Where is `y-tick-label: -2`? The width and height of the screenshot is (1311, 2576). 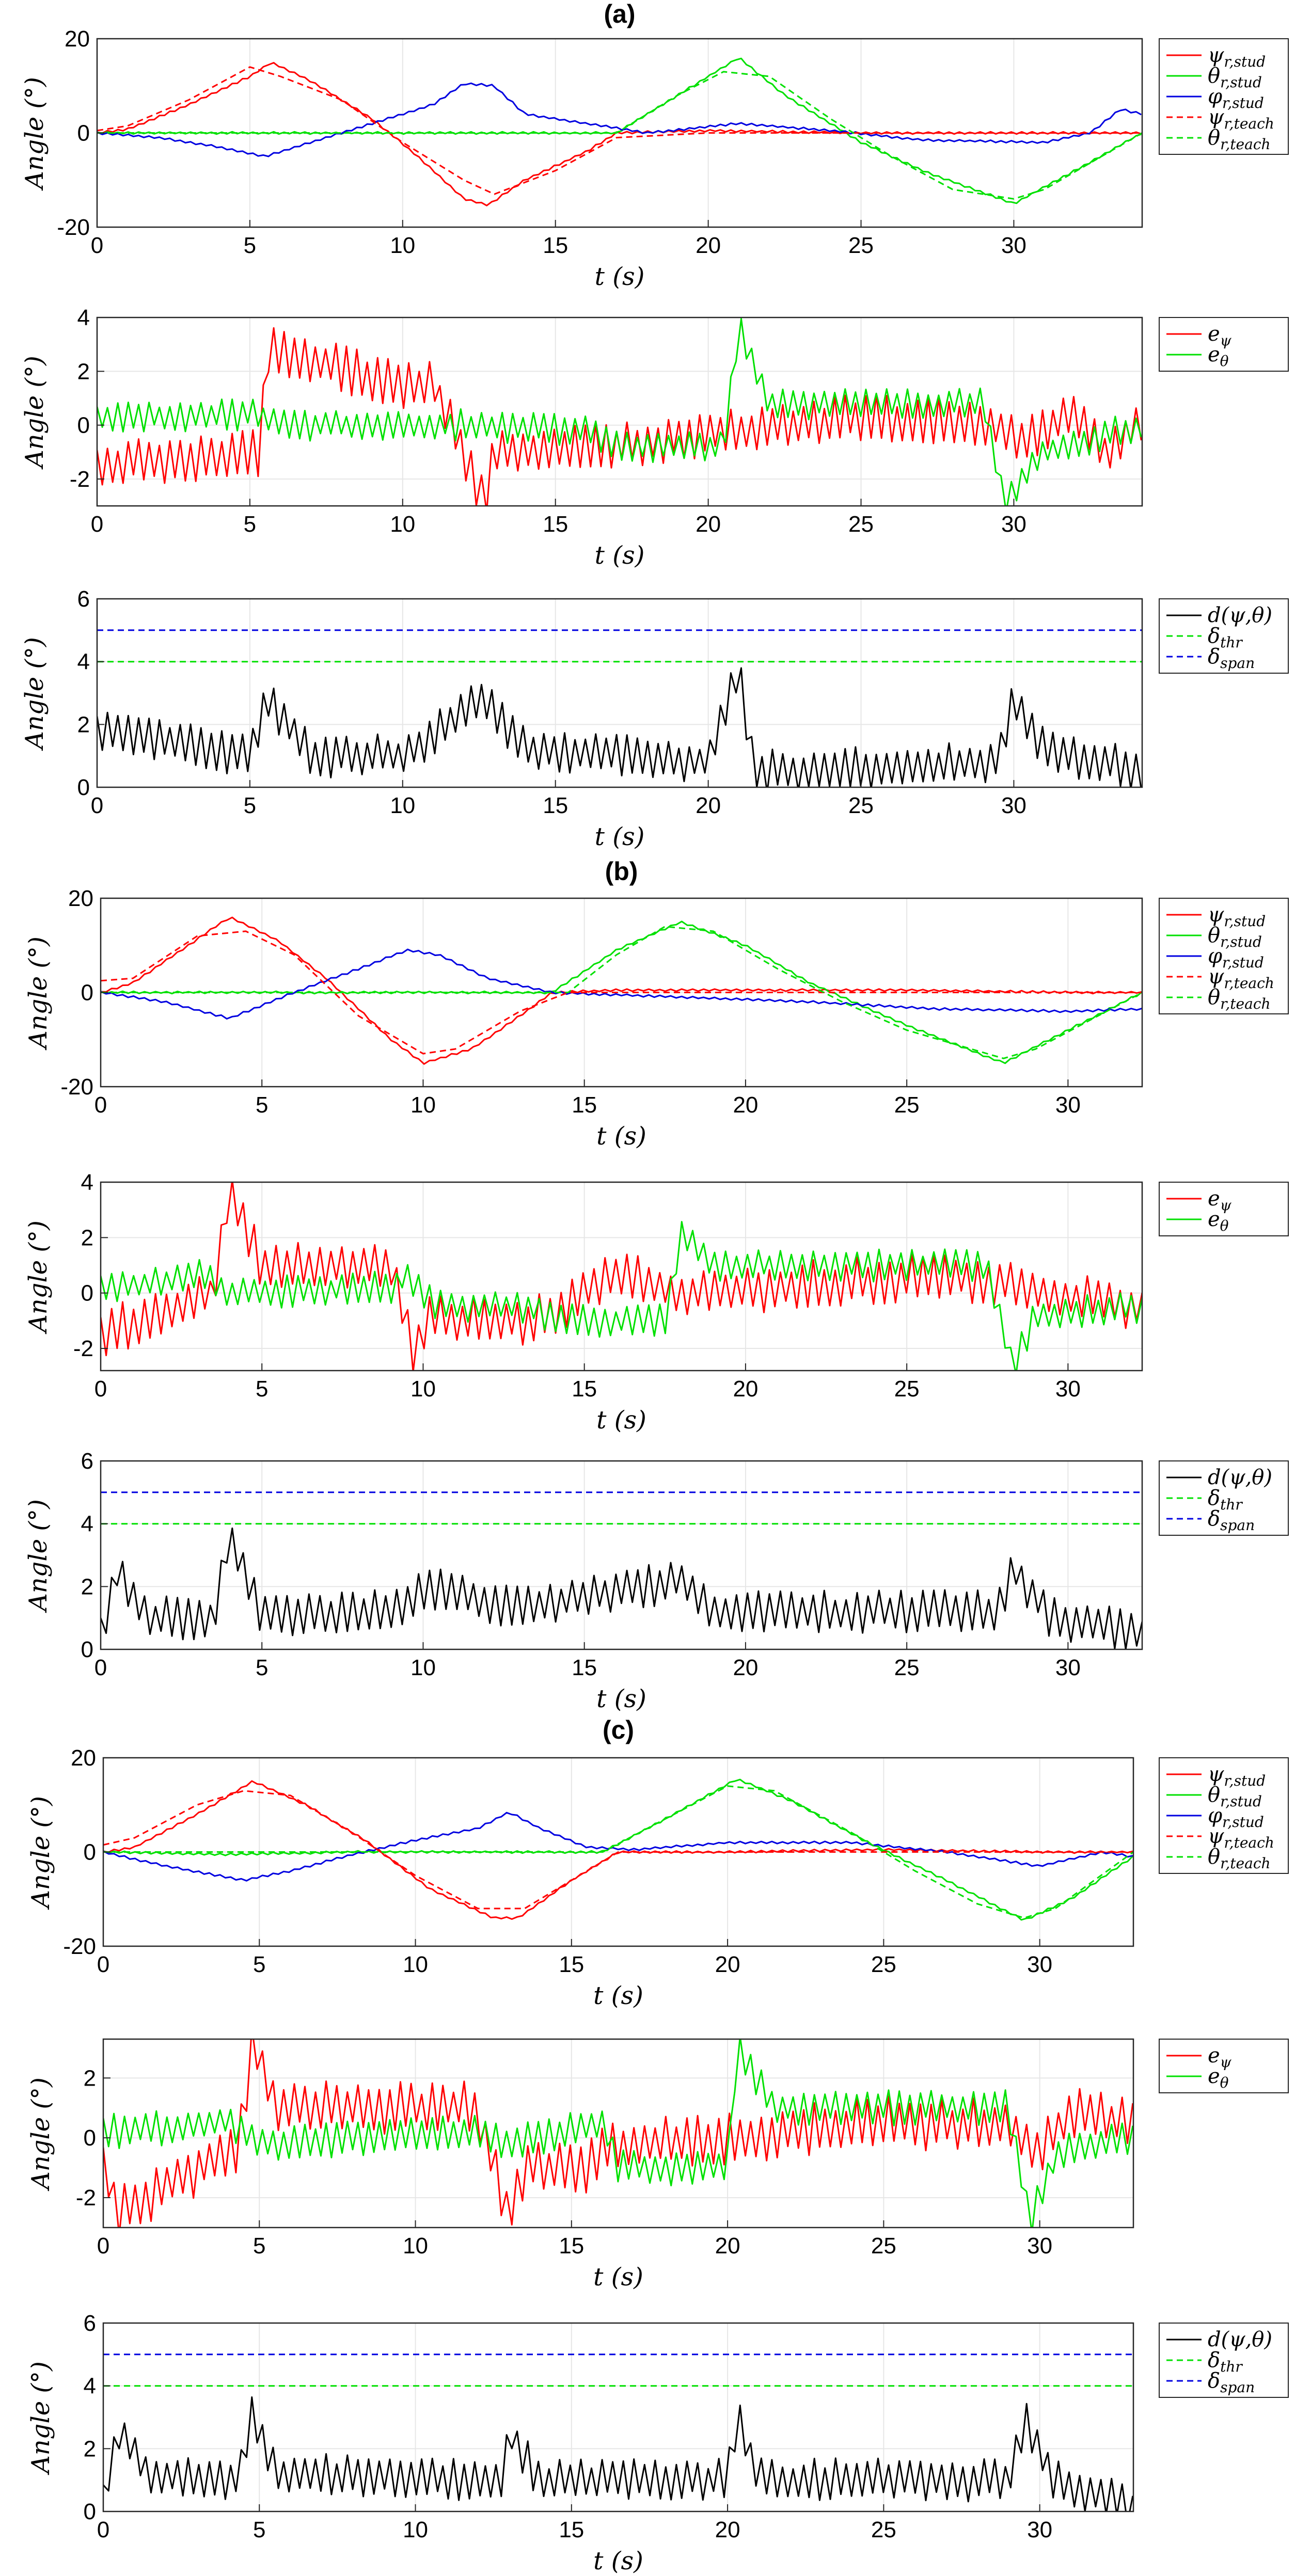
y-tick-label: -2 is located at coordinates (86, 2198).